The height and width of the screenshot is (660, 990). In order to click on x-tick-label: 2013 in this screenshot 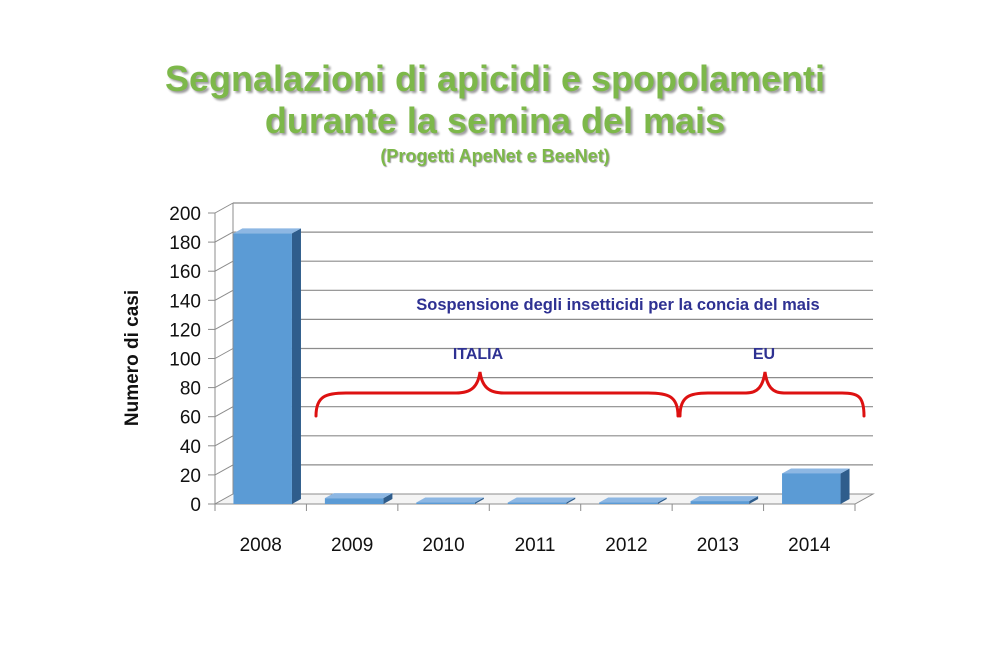, I will do `click(718, 545)`.